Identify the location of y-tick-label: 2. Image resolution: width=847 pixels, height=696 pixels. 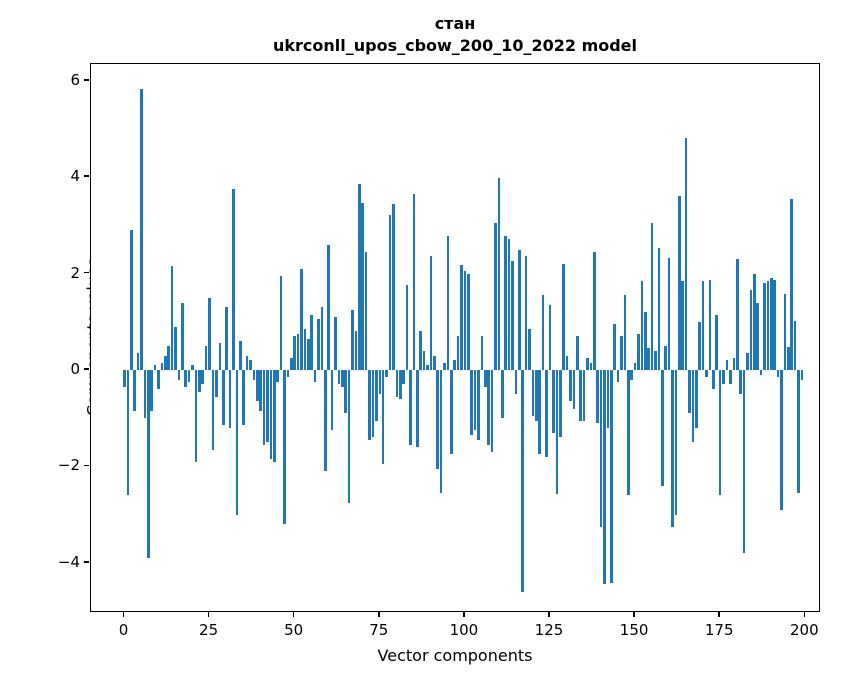
(75, 272).